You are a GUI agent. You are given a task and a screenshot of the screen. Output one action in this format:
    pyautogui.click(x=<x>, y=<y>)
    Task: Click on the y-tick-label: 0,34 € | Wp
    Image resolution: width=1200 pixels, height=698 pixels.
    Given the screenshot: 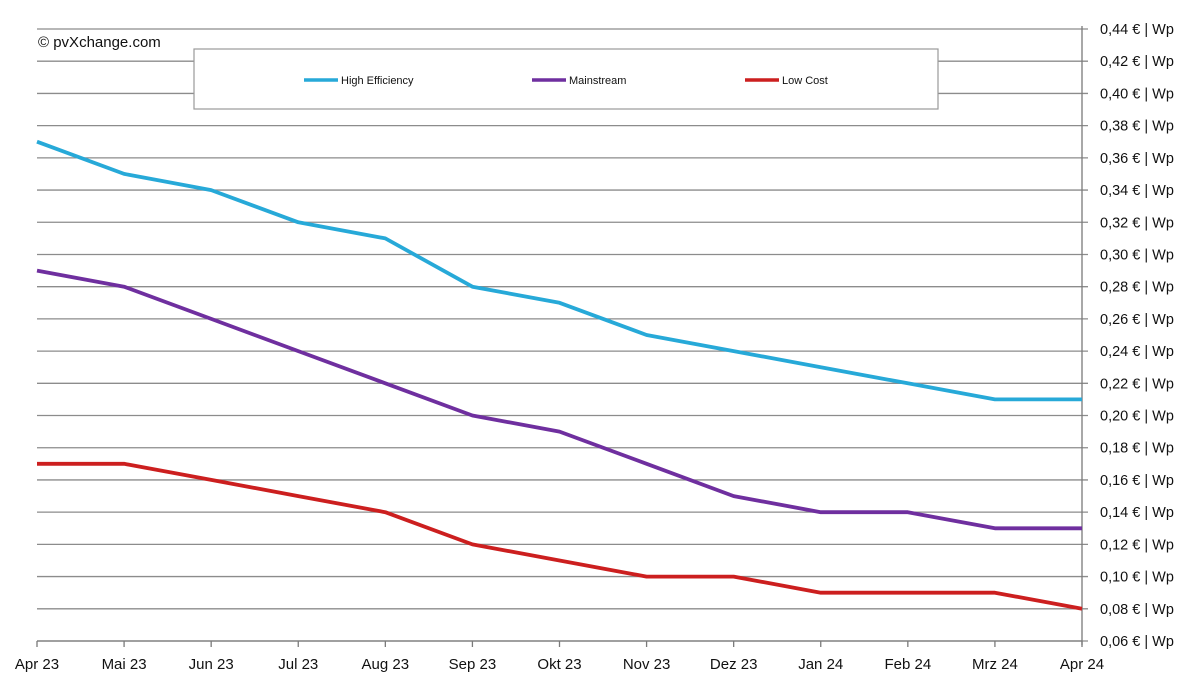 What is the action you would take?
    pyautogui.click(x=1137, y=191)
    